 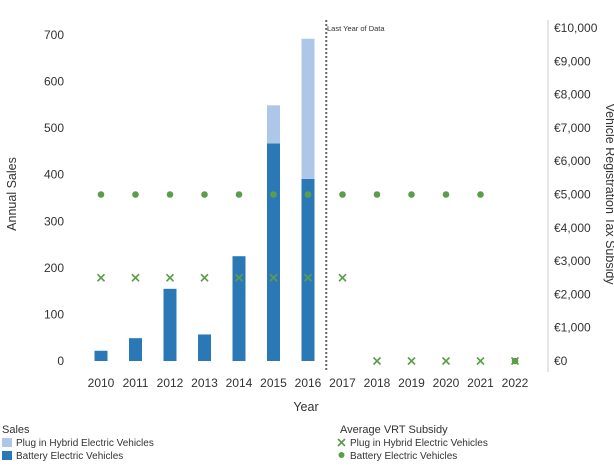 I want to click on legend-bev-dot-marker, so click(x=341, y=455).